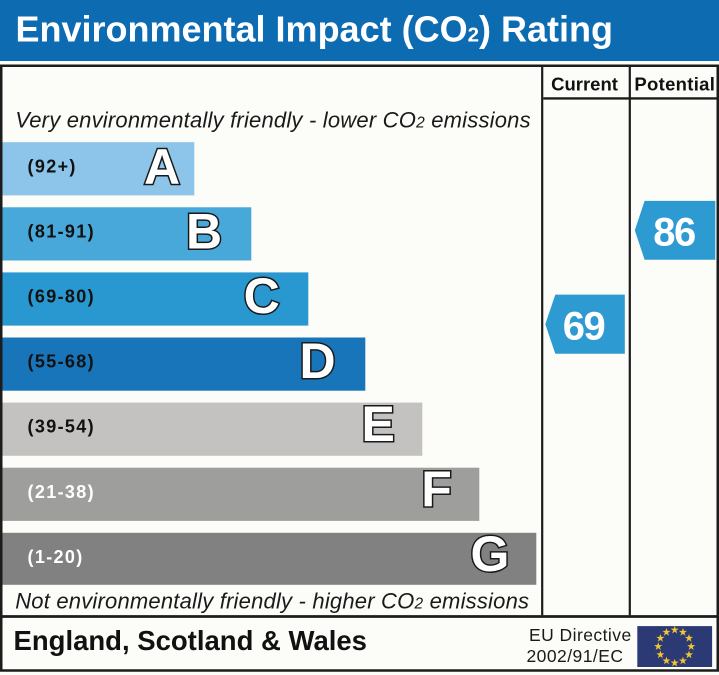 The height and width of the screenshot is (675, 719). Describe the element at coordinates (61, 231) in the screenshot. I see `svg-text: (81-91)` at that location.